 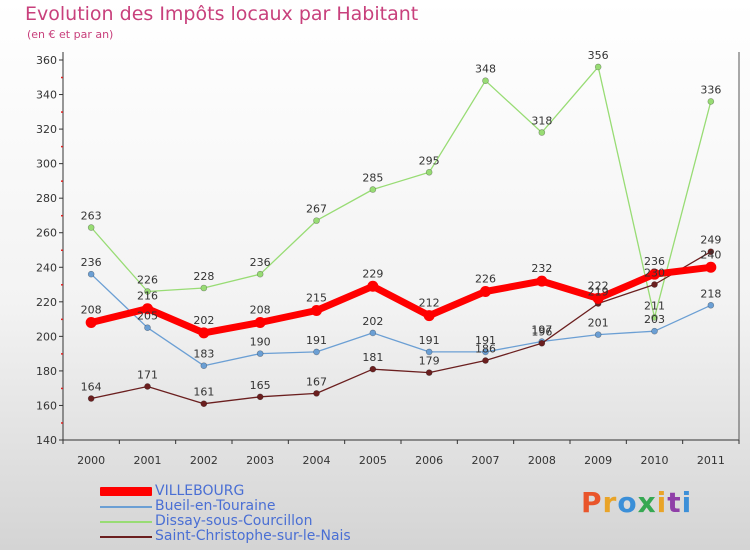 I want to click on legend-label: Bueil-en-Touraine, so click(x=215, y=506).